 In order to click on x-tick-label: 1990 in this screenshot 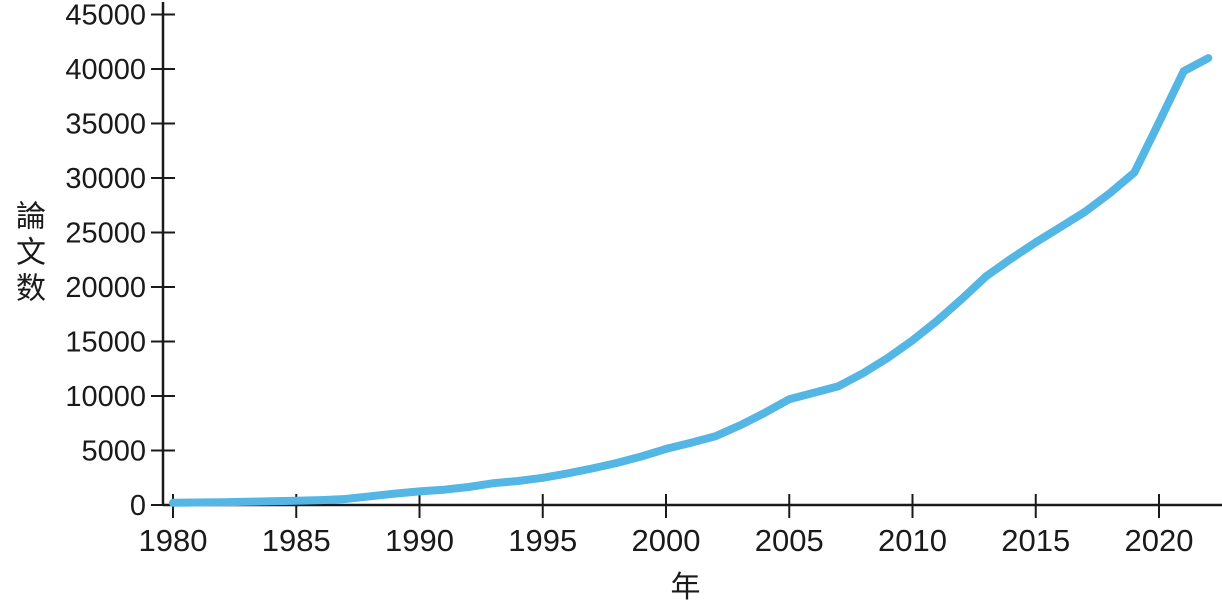, I will do `click(419, 540)`.